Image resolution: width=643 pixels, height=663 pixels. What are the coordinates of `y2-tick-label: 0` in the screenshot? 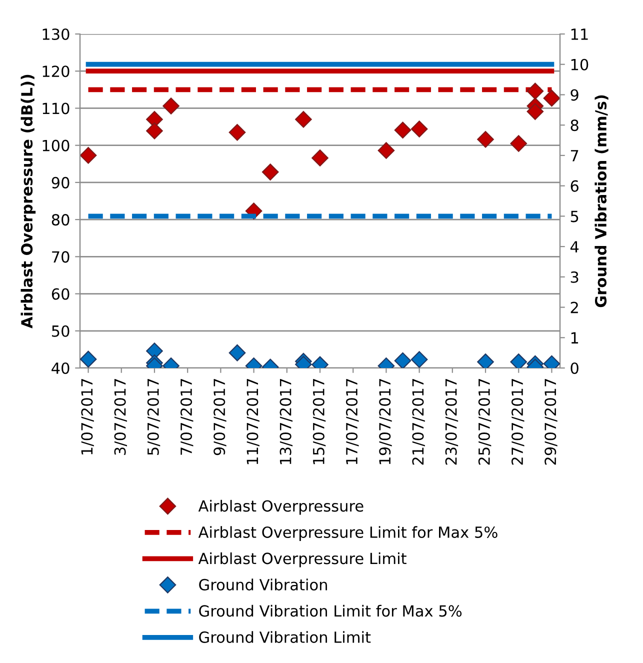 It's located at (574, 368).